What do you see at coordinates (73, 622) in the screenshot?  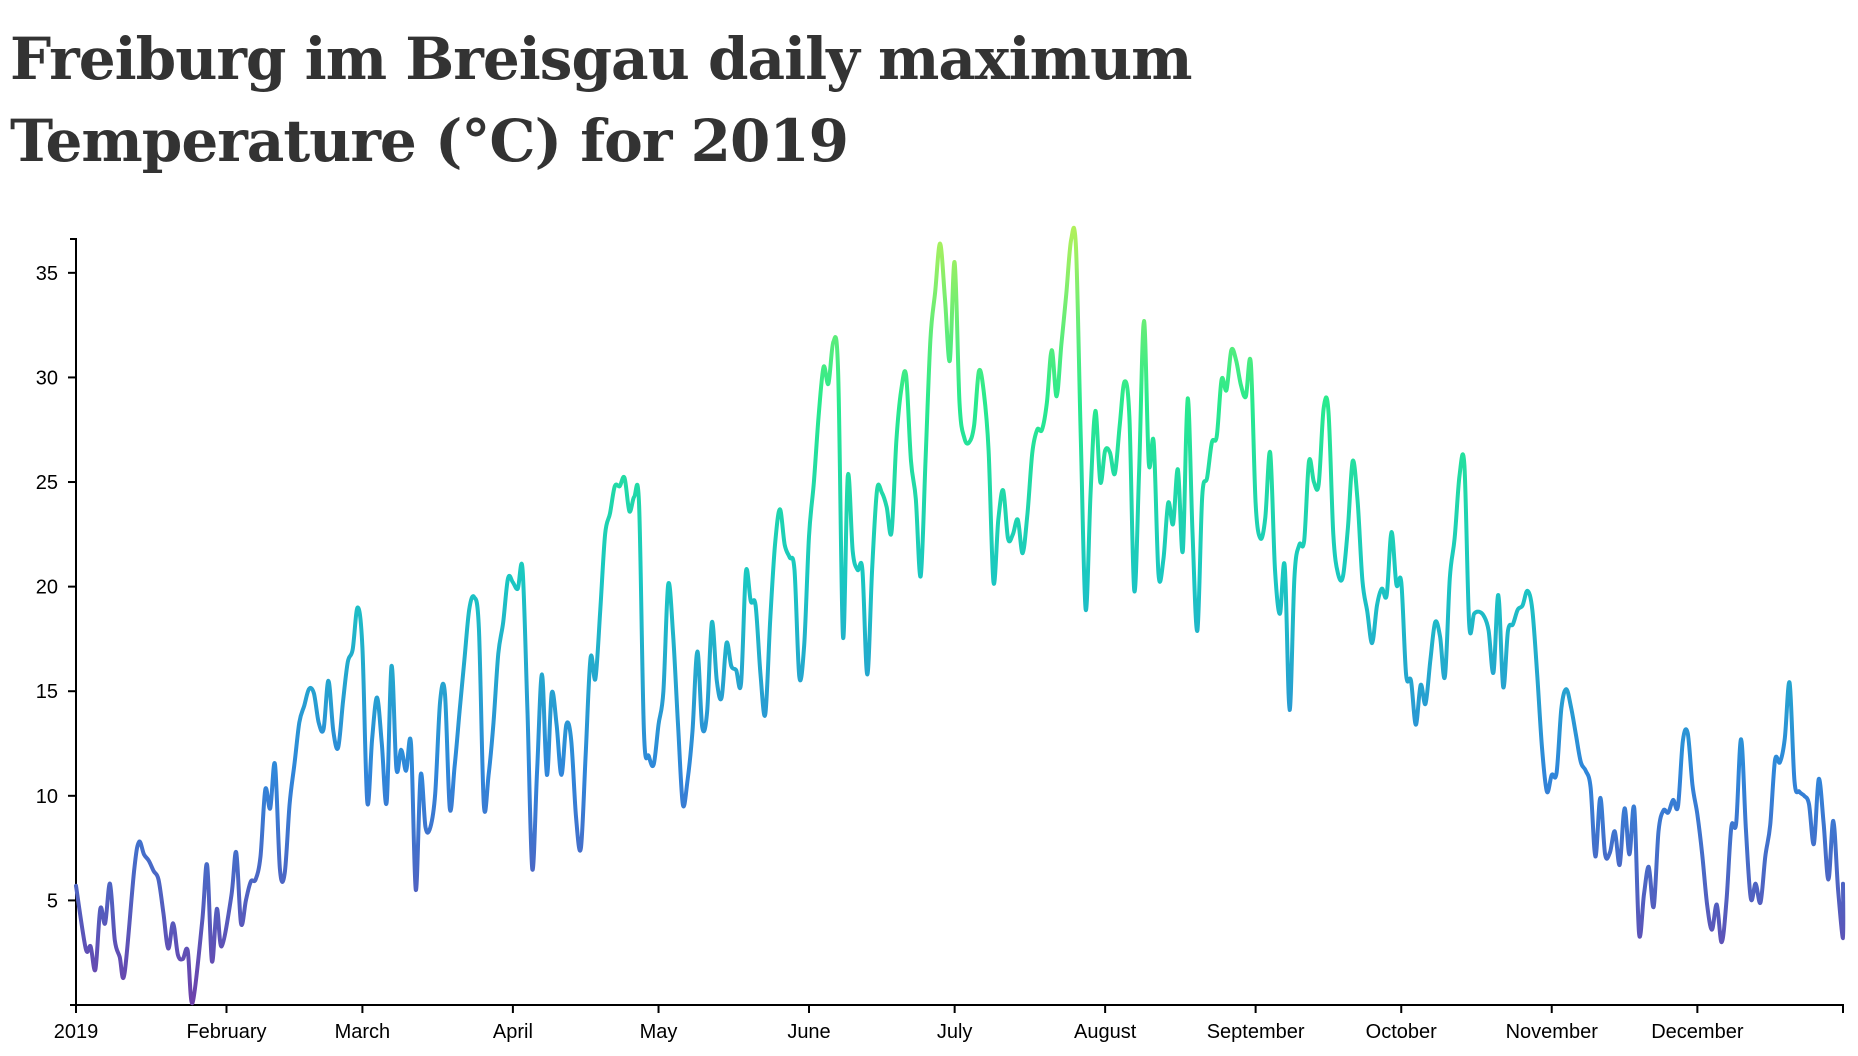 I see `y-axis-line` at bounding box center [73, 622].